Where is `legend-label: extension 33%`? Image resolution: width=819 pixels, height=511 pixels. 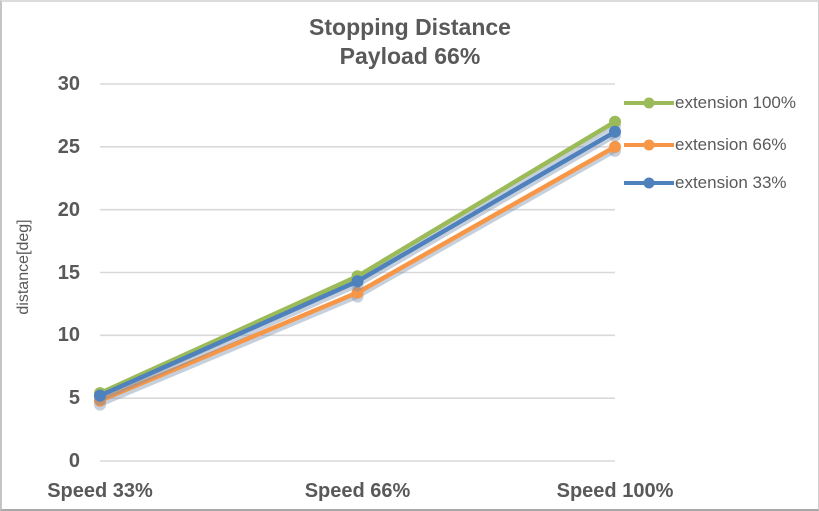
legend-label: extension 33% is located at coordinates (731, 182).